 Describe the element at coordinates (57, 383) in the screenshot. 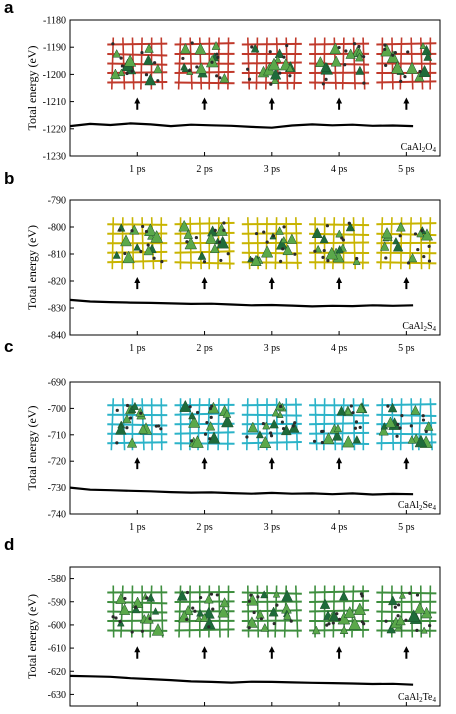

I see `y-tick-label: -690` at that location.